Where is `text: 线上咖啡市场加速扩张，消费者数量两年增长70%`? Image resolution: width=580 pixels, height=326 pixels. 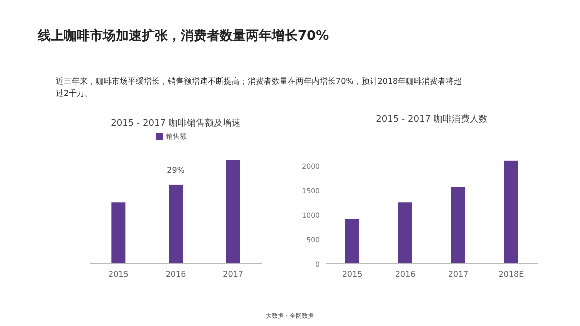 text: 线上咖啡市场加速扩张，消费者数量两年增长70% is located at coordinates (183, 36).